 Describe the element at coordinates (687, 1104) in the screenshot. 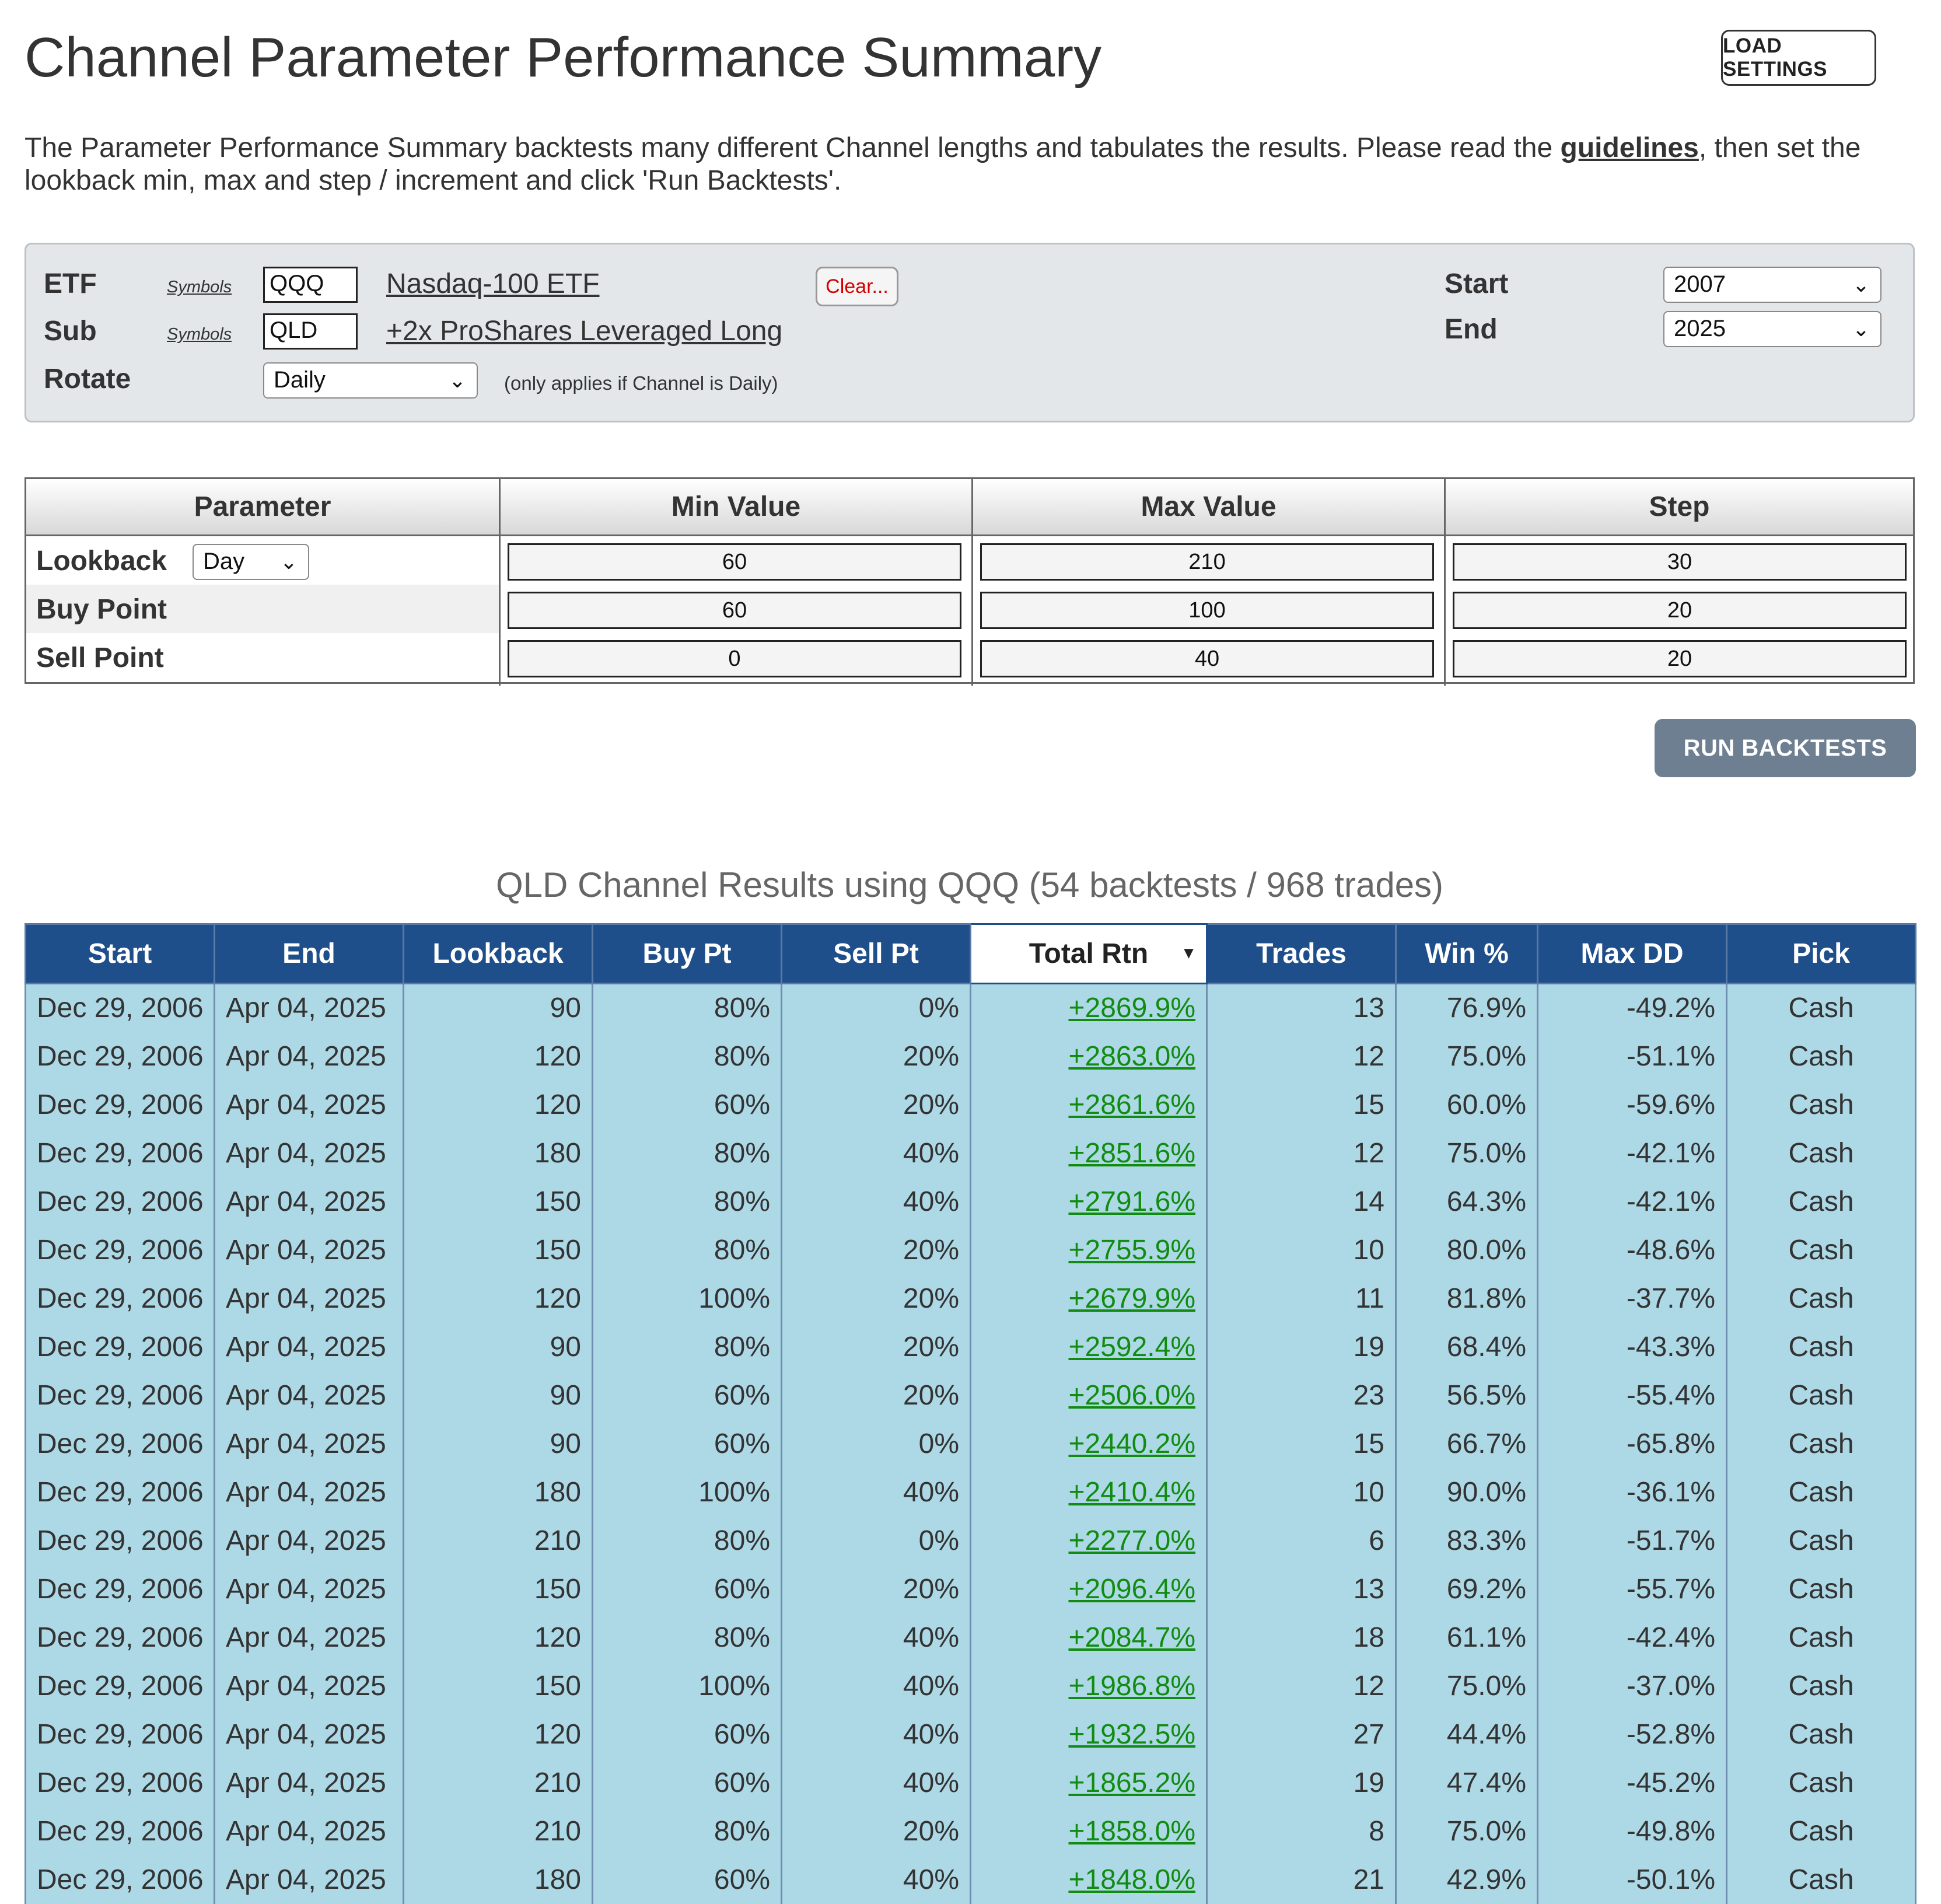

I see `cell-buy-pt: 60%` at that location.